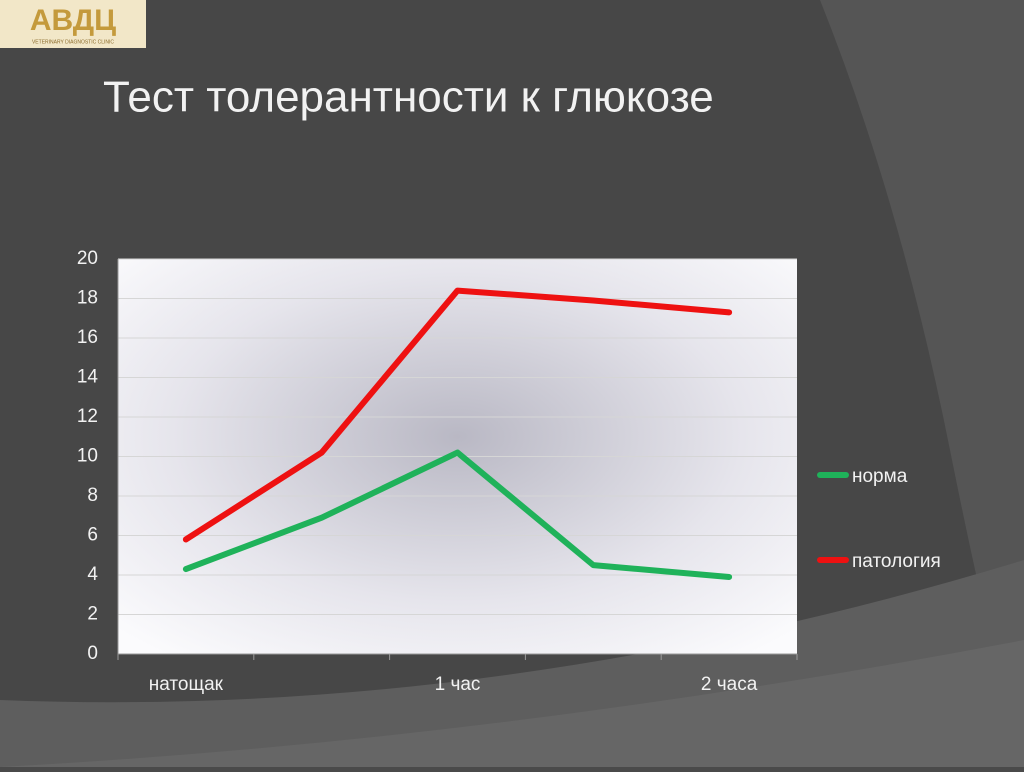 The height and width of the screenshot is (772, 1024). What do you see at coordinates (186, 684) in the screenshot?
I see `x-tick-label: натощак` at bounding box center [186, 684].